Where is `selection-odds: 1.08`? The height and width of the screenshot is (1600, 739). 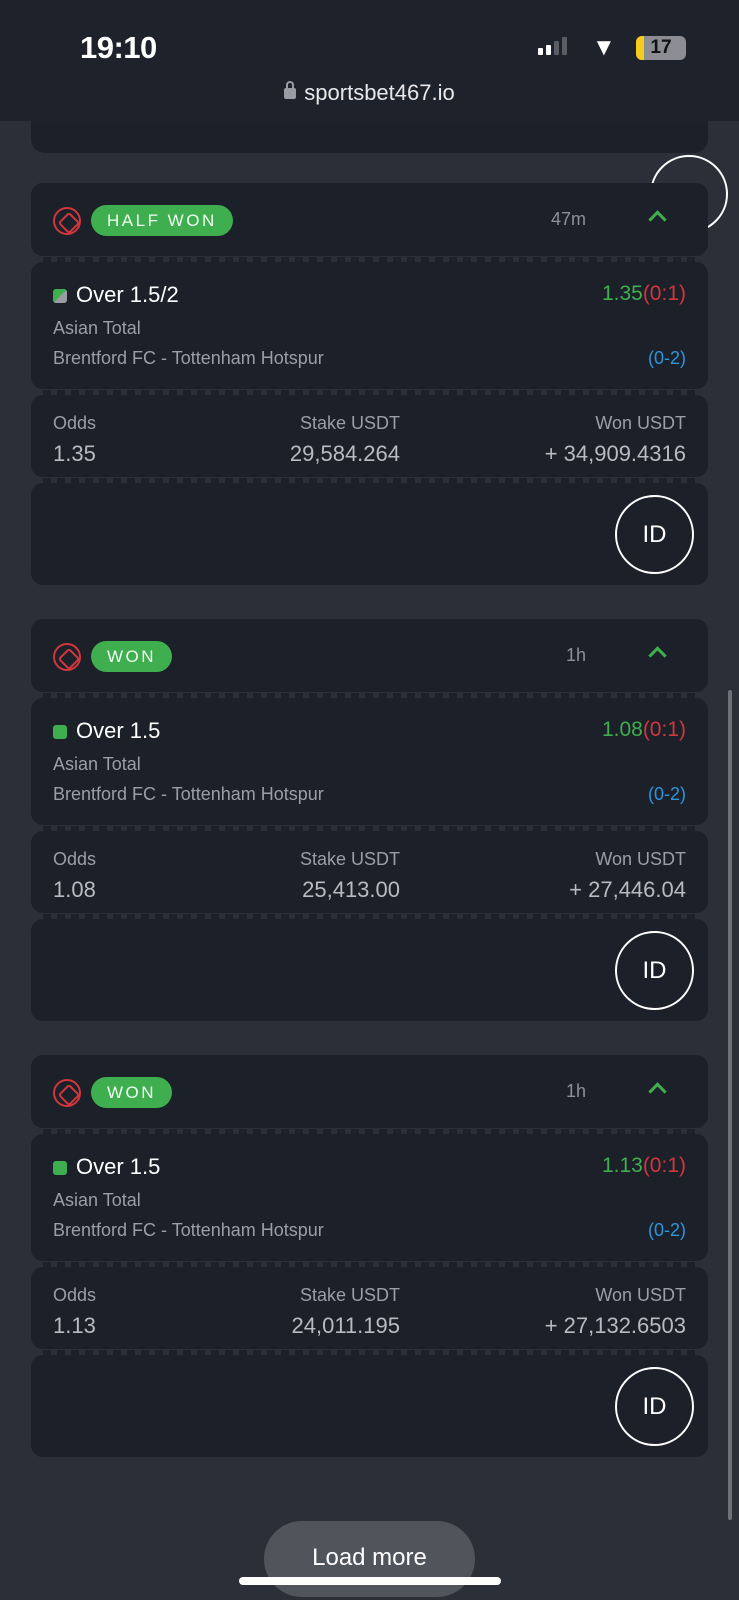
selection-odds: 1.08 is located at coordinates (622, 729).